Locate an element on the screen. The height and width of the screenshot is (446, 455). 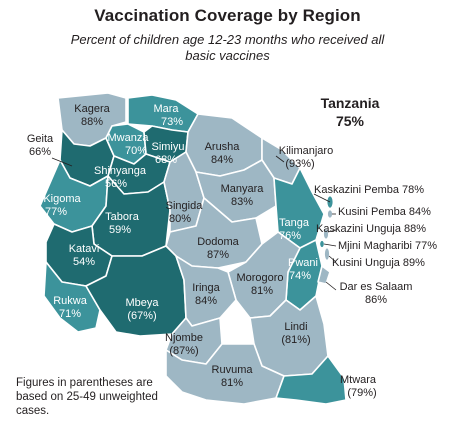
label-kigoma: Kigoma 77% is located at coordinates (62, 205).